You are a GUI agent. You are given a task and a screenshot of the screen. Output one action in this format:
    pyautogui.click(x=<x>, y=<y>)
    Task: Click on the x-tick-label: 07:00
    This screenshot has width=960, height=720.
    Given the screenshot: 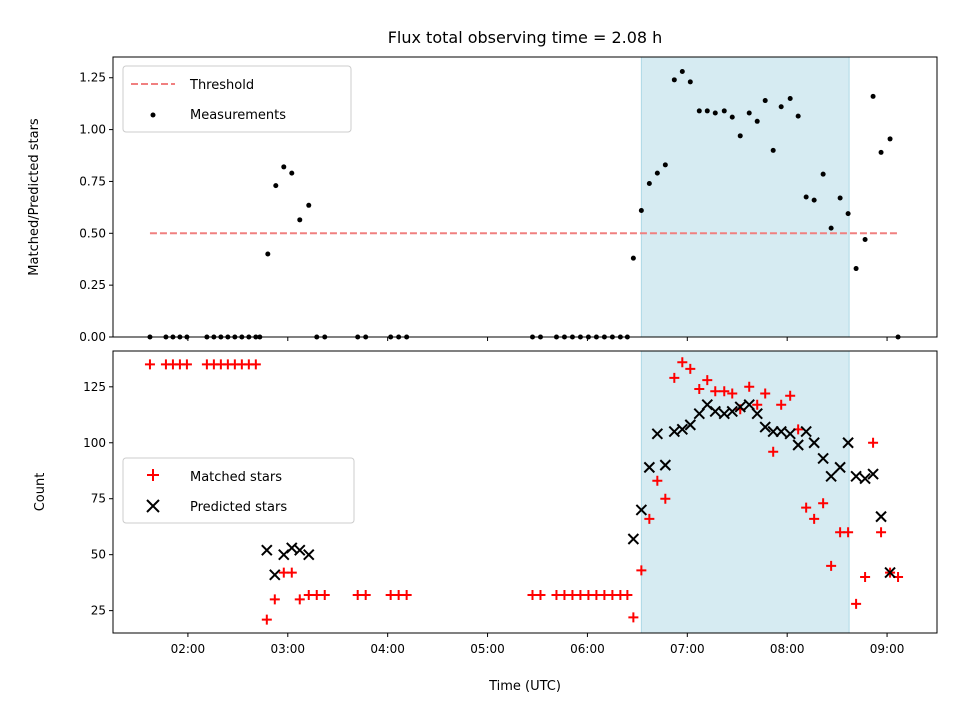 What is the action you would take?
    pyautogui.click(x=687, y=649)
    